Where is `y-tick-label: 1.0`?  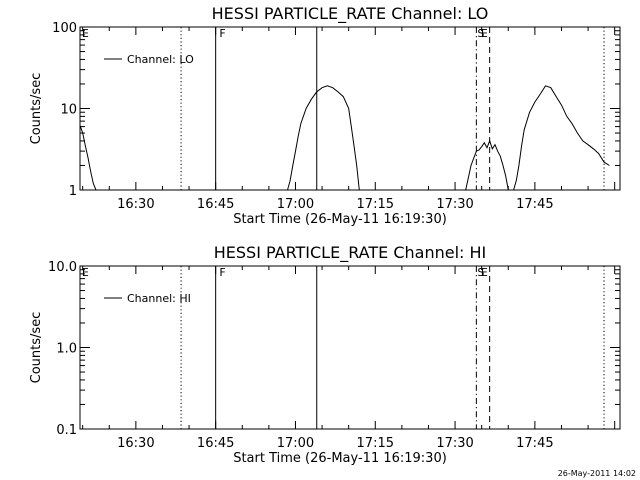 y-tick-label: 1.0 is located at coordinates (66, 349).